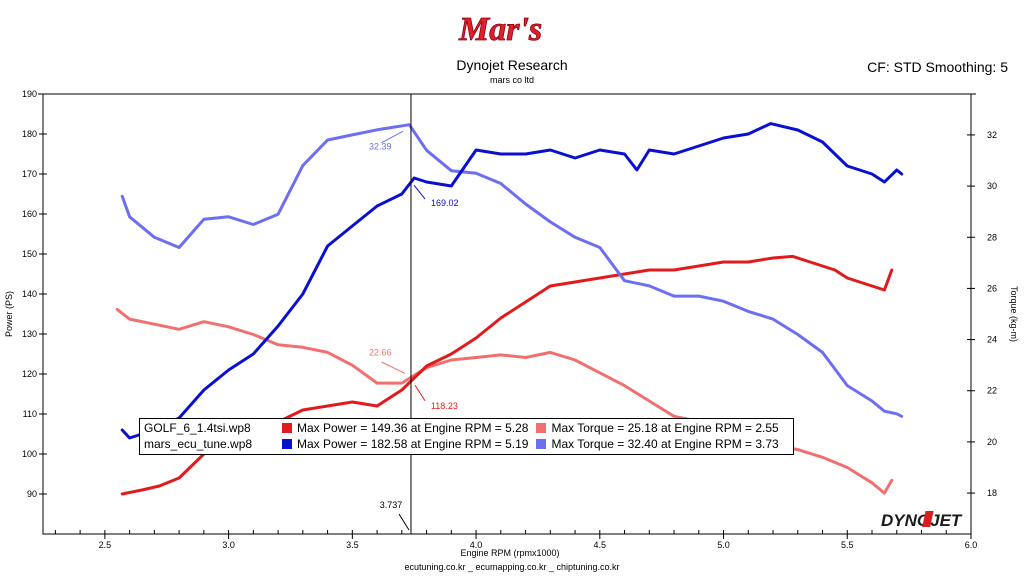 This screenshot has height=576, width=1024. Describe the element at coordinates (665, 428) in the screenshot. I see `legend-text-golf-torque: Max Torque = 25.18 at Engine RPM = 2.55` at that location.